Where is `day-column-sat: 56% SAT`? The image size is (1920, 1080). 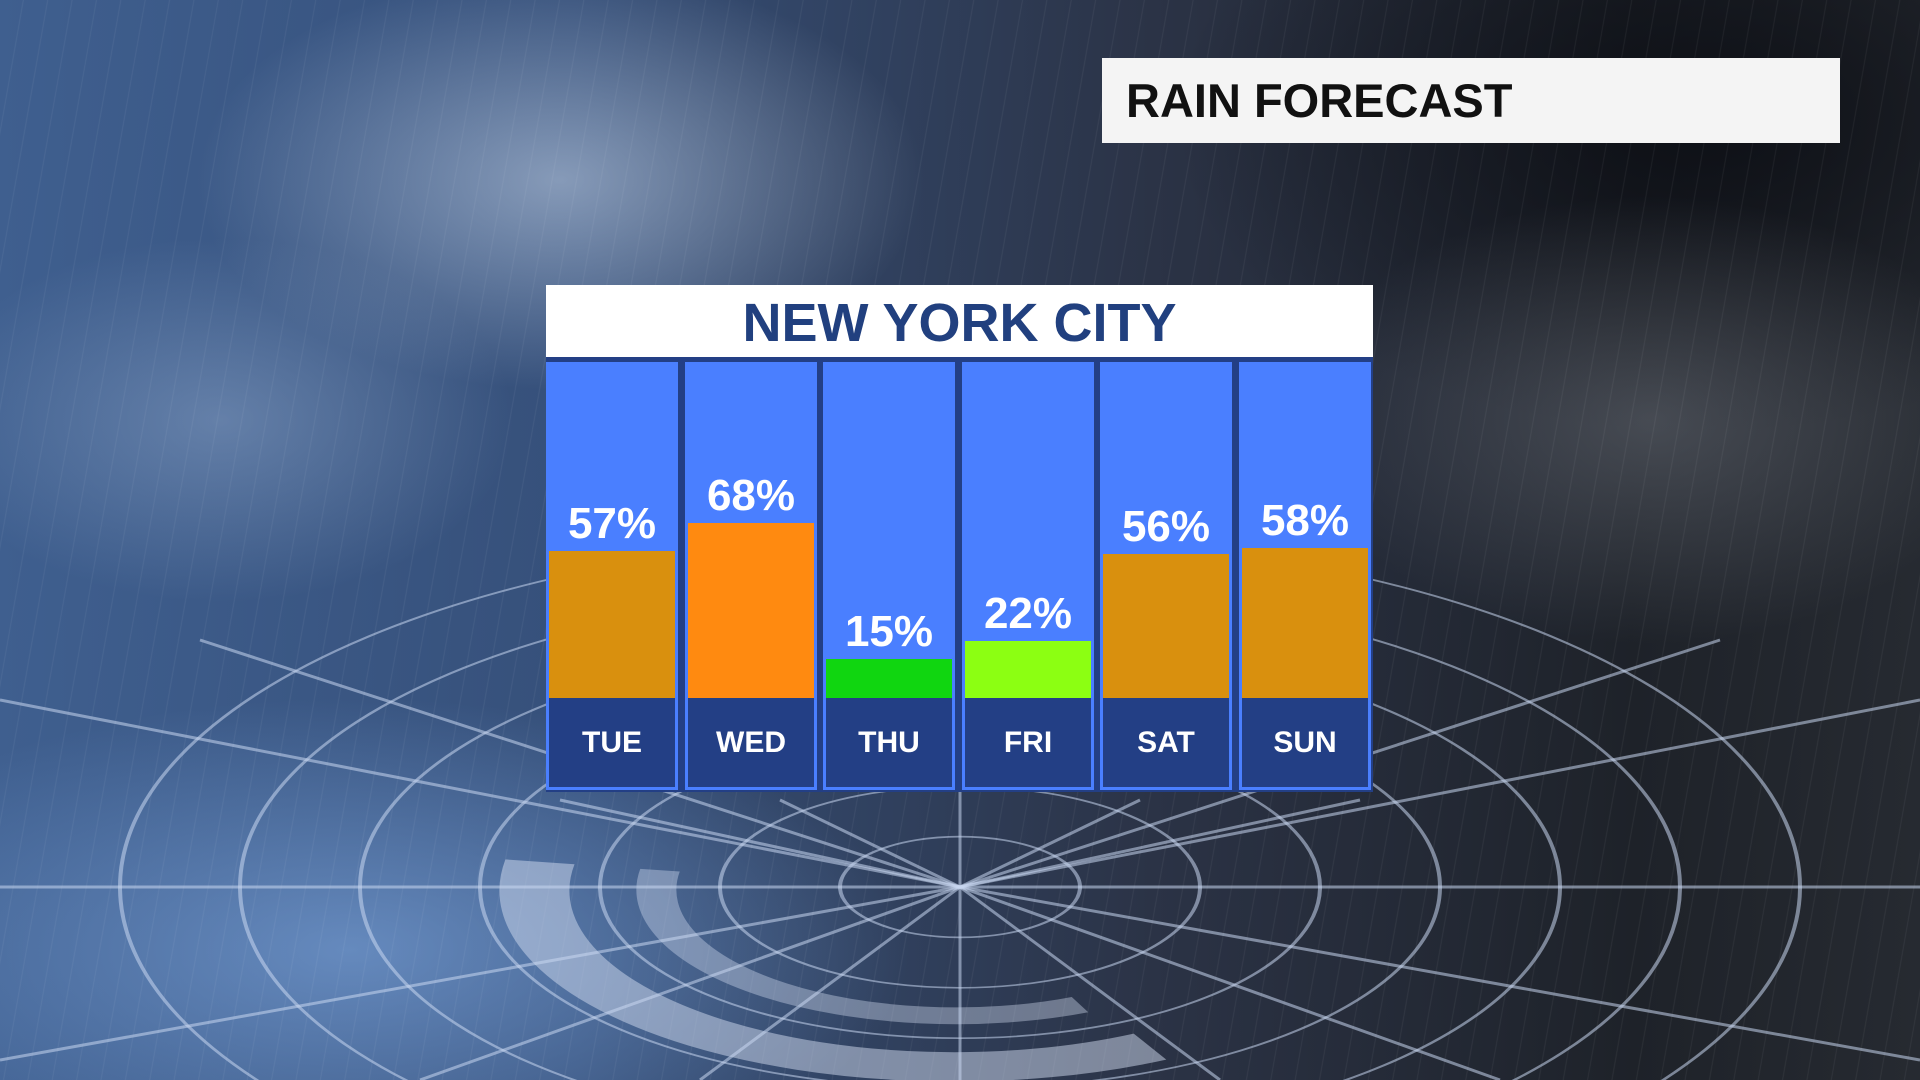 day-column-sat: 56% SAT is located at coordinates (1166, 576).